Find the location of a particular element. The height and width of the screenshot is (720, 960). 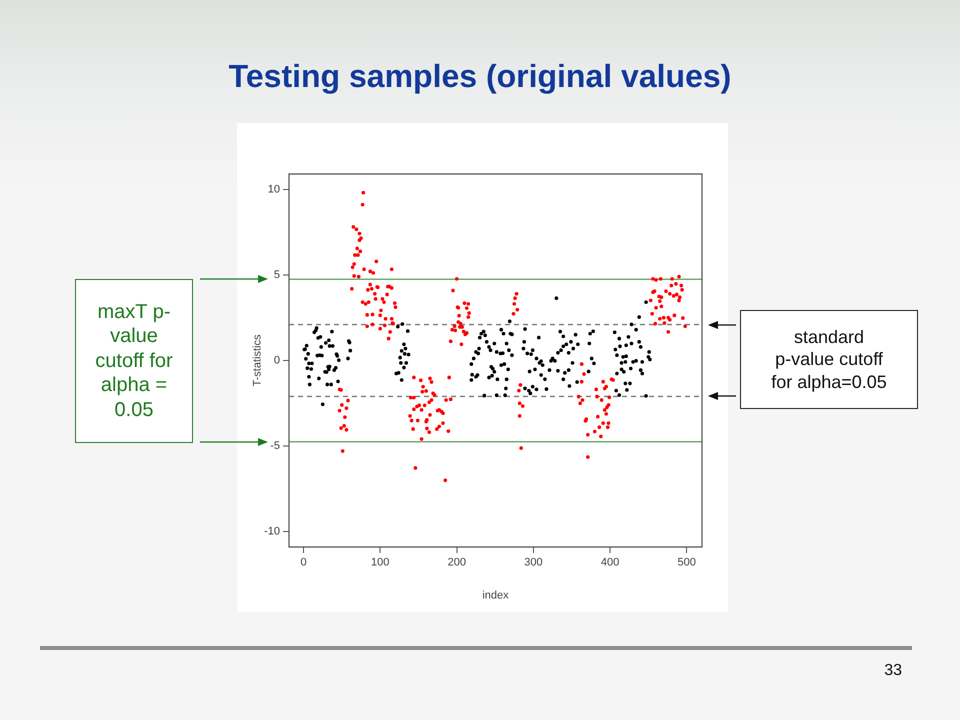

y-tick-label: 0 is located at coordinates (277, 360).